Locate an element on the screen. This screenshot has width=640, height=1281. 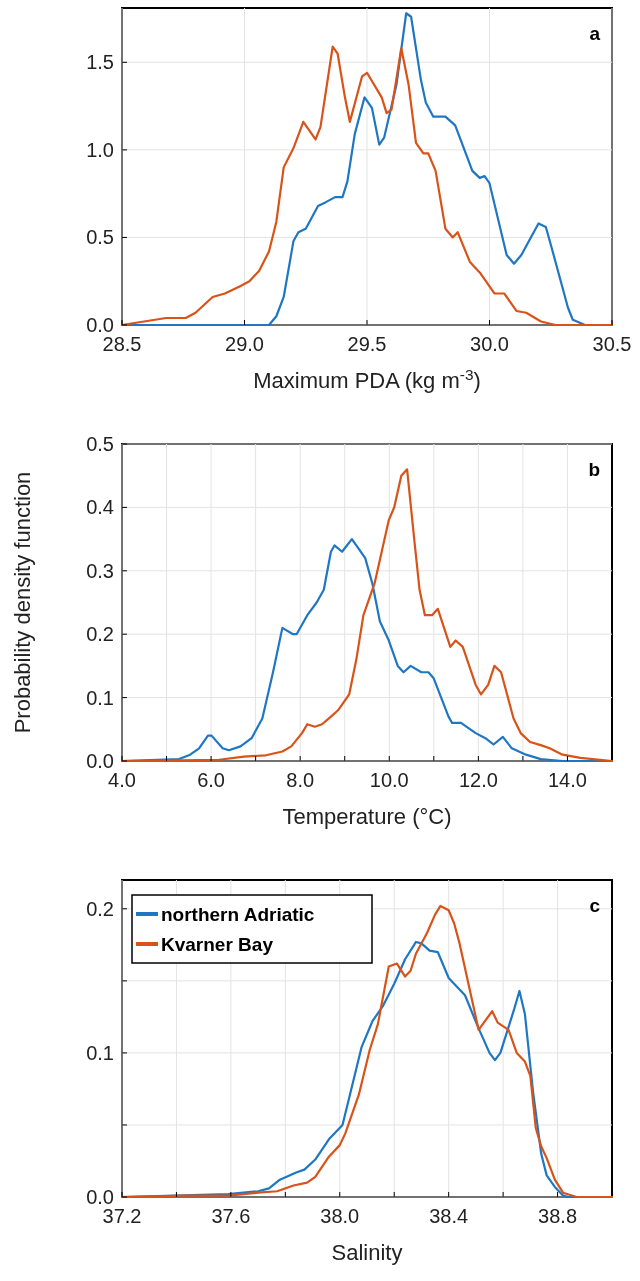
annotation: b is located at coordinates (594, 469).